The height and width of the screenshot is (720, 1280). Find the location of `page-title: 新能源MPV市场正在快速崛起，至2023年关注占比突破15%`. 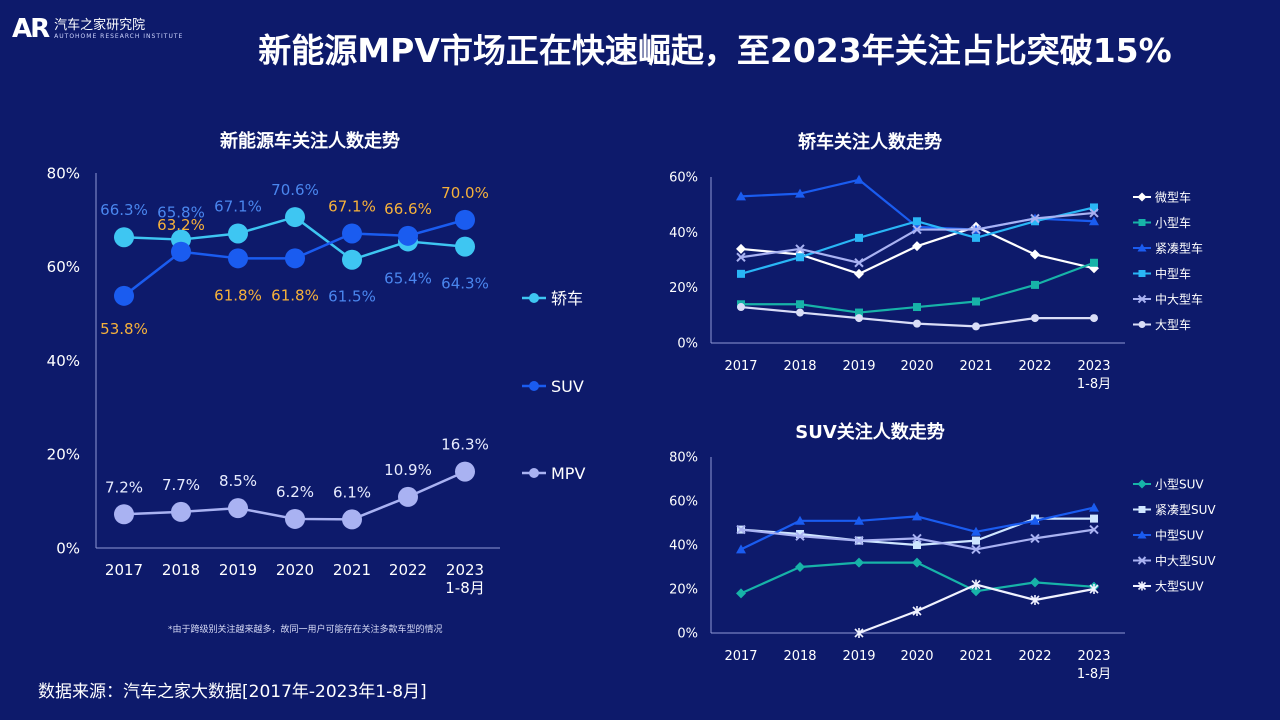

page-title: 新能源MPV市场正在快速崛起，至2023年关注占比突破15% is located at coordinates (715, 50).